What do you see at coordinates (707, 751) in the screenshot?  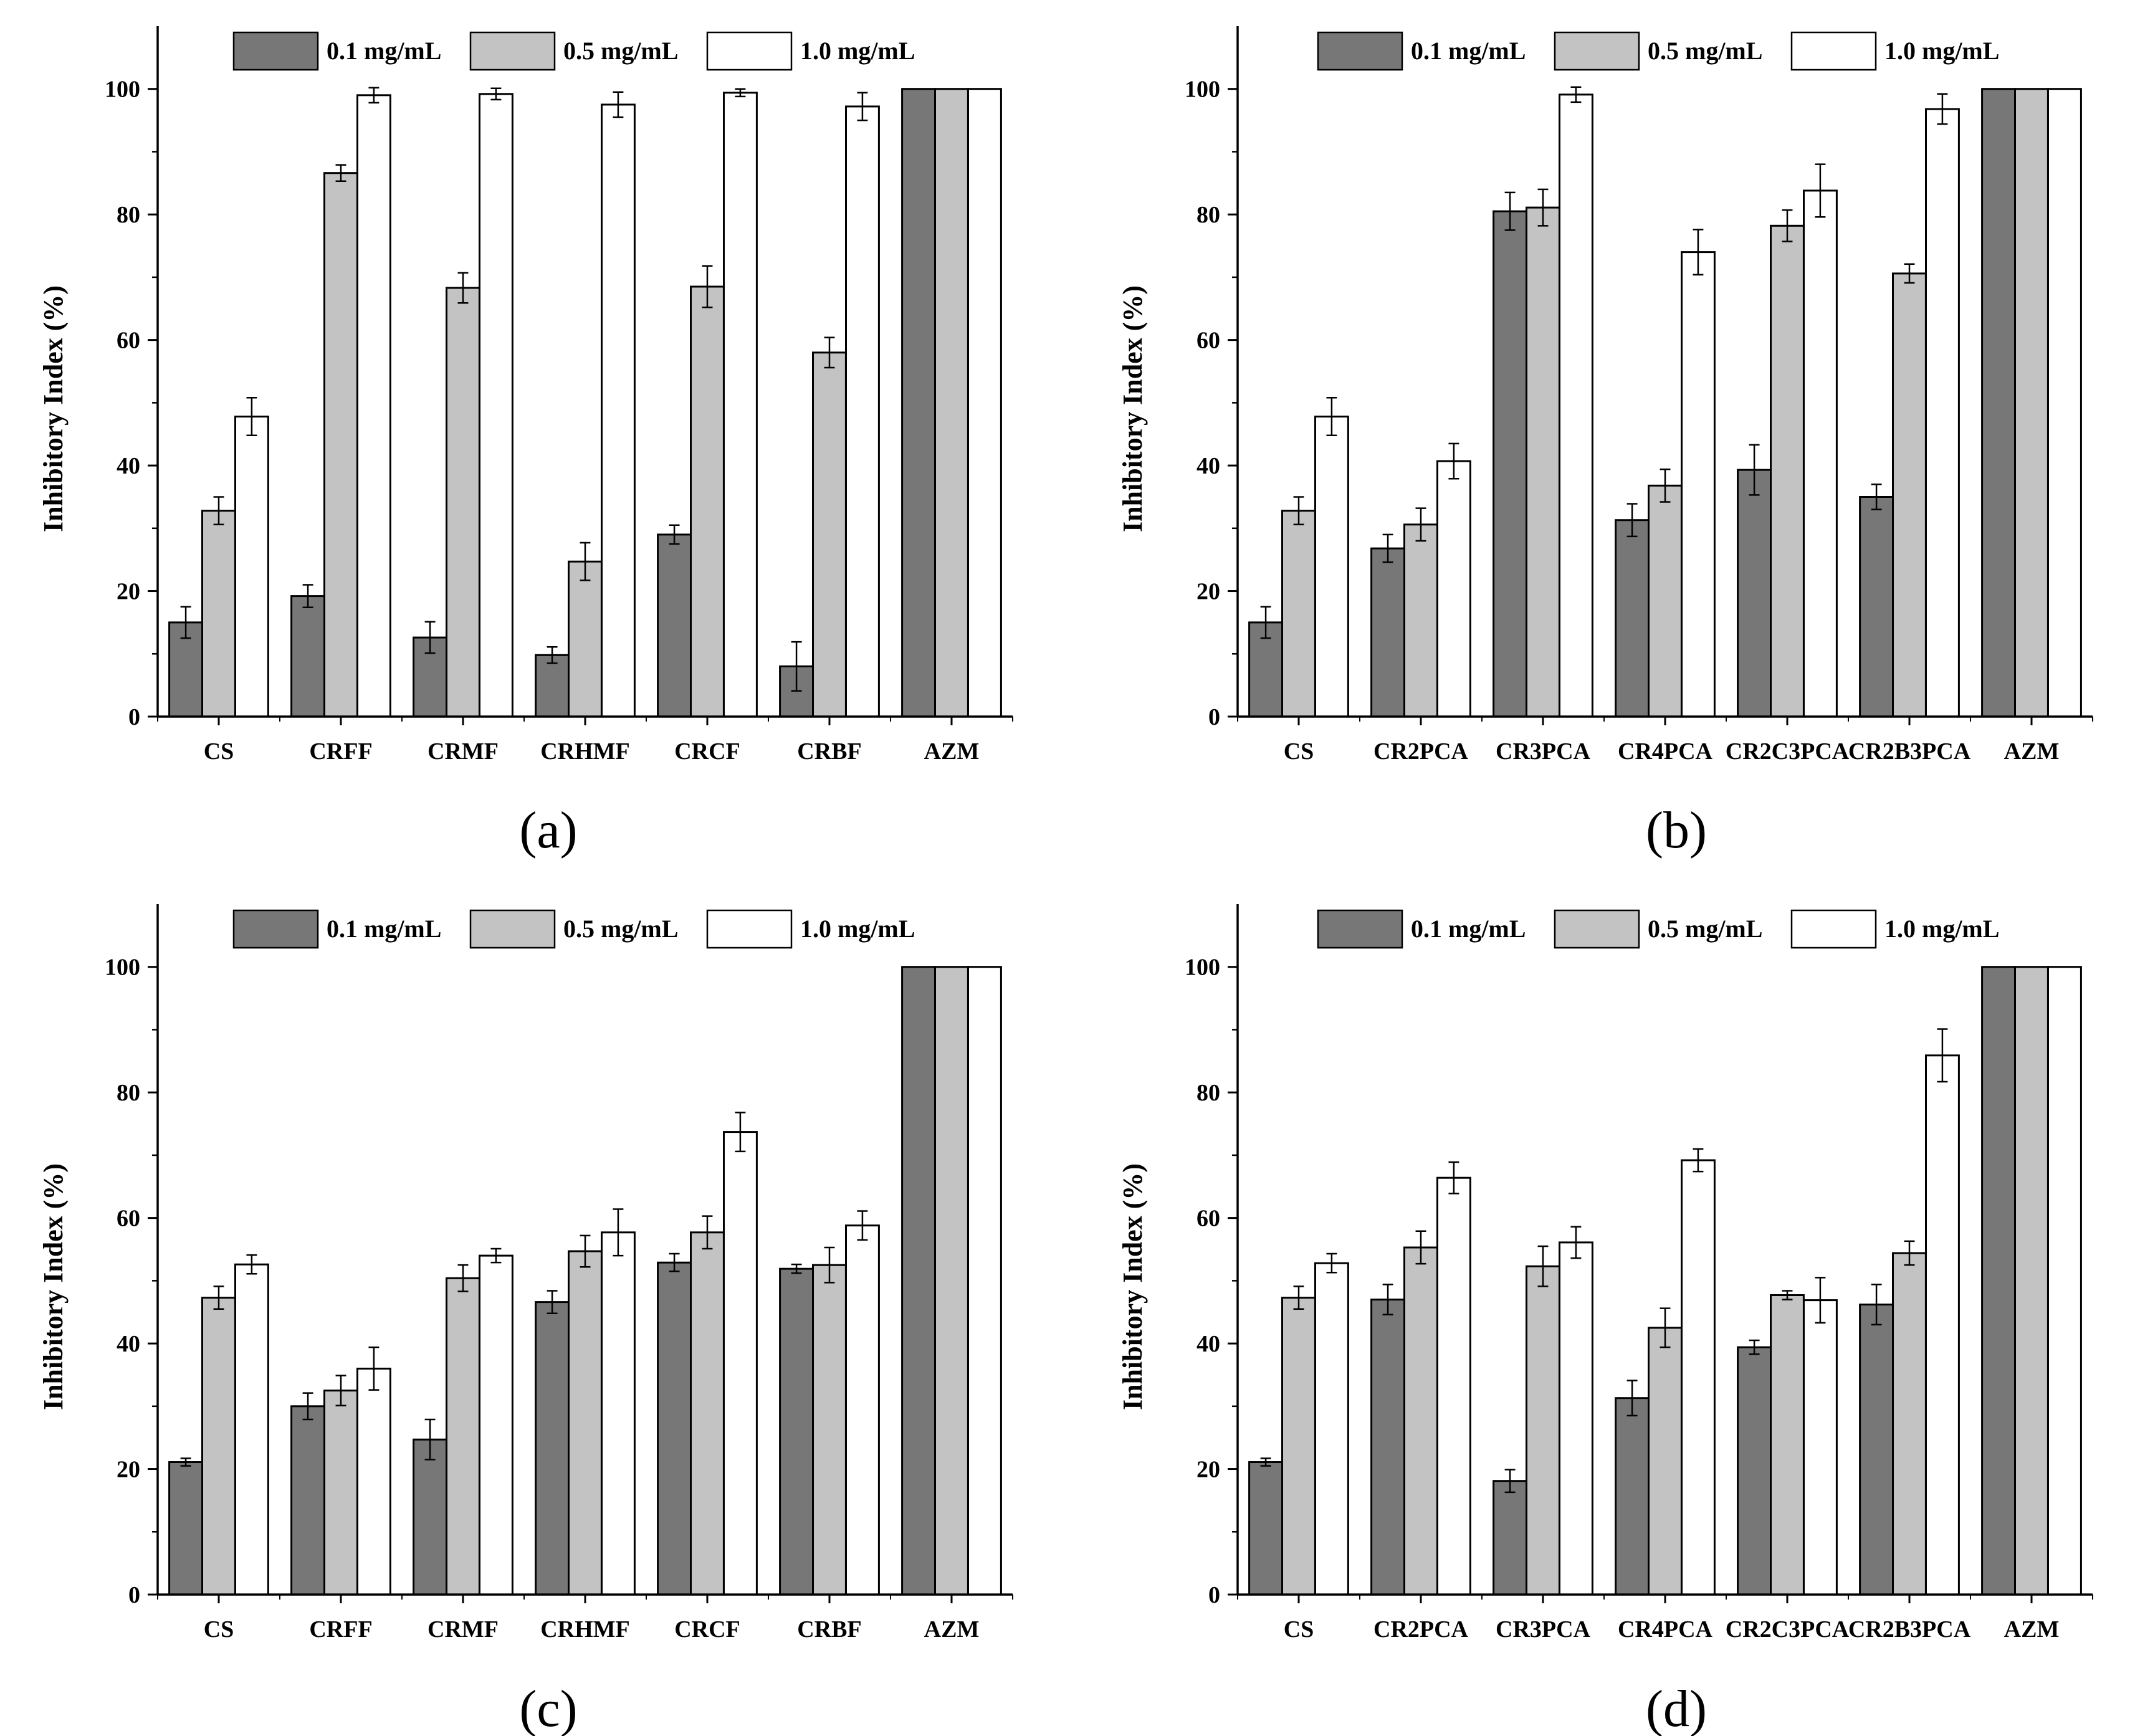 I see `x-tick-label: CRCF` at bounding box center [707, 751].